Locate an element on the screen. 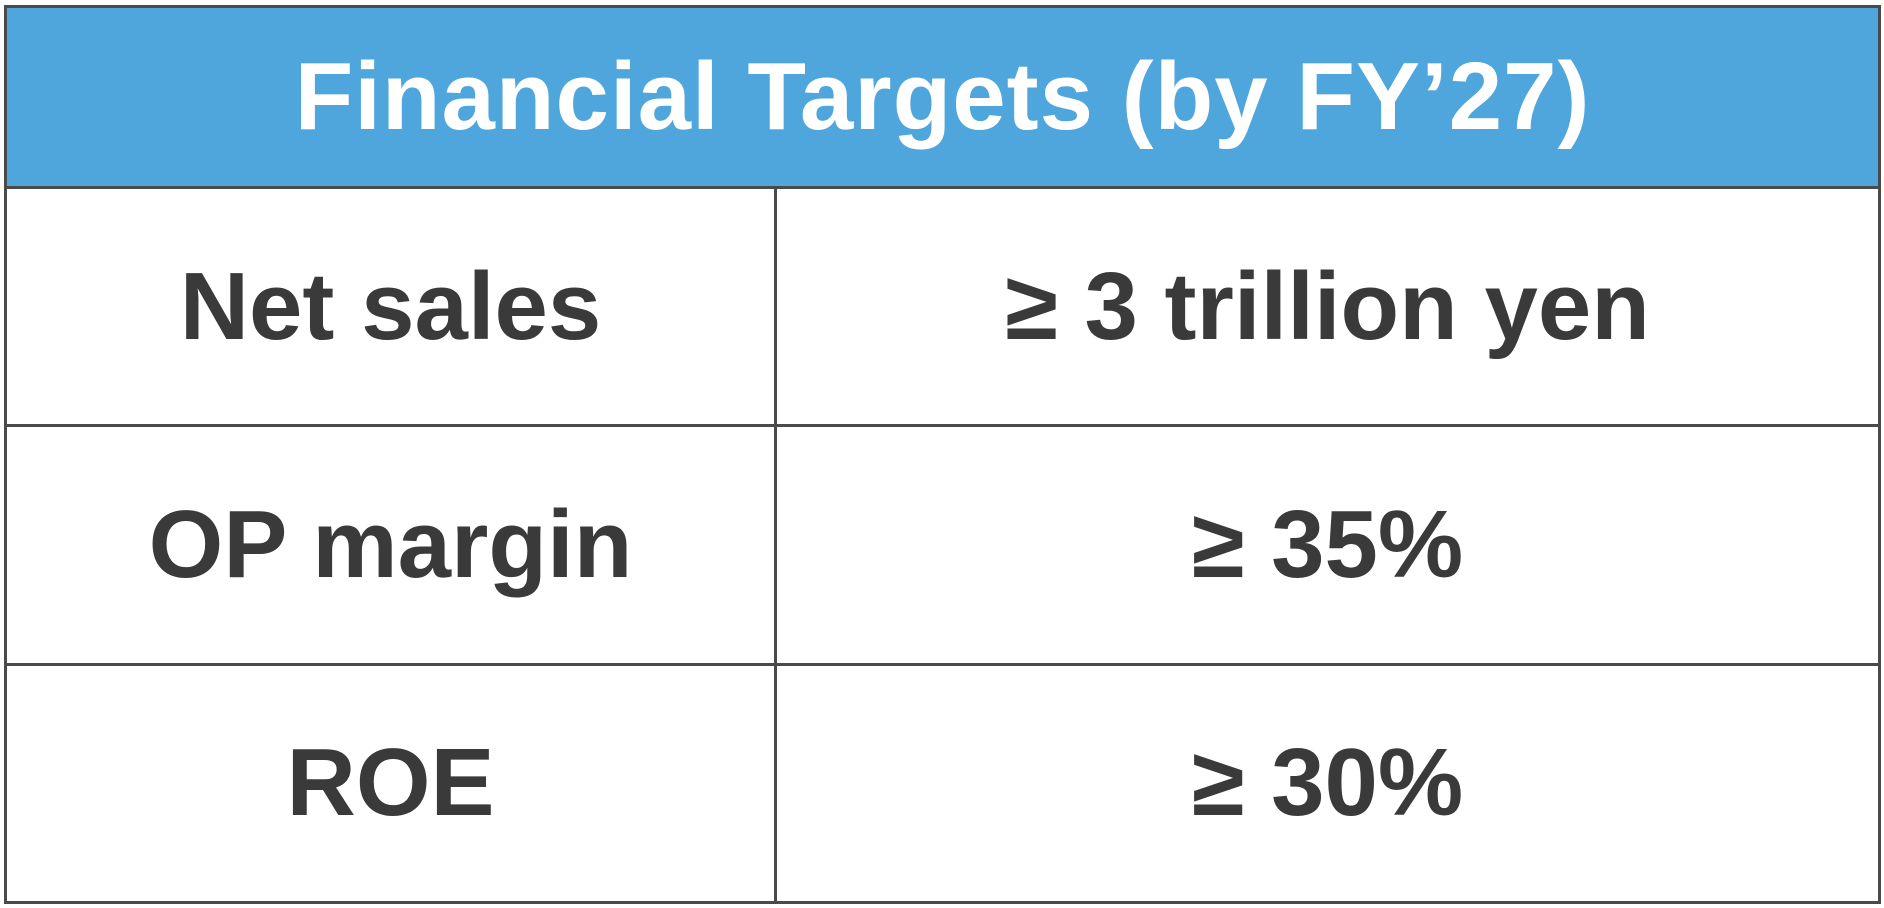 Image resolution: width=1884 pixels, height=908 pixels. row-label-net-sales: Net sales is located at coordinates (392, 307).